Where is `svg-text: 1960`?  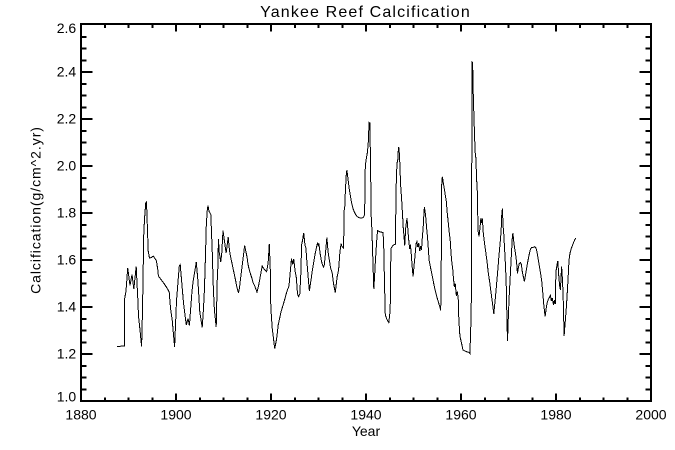 svg-text: 1960 is located at coordinates (460, 414).